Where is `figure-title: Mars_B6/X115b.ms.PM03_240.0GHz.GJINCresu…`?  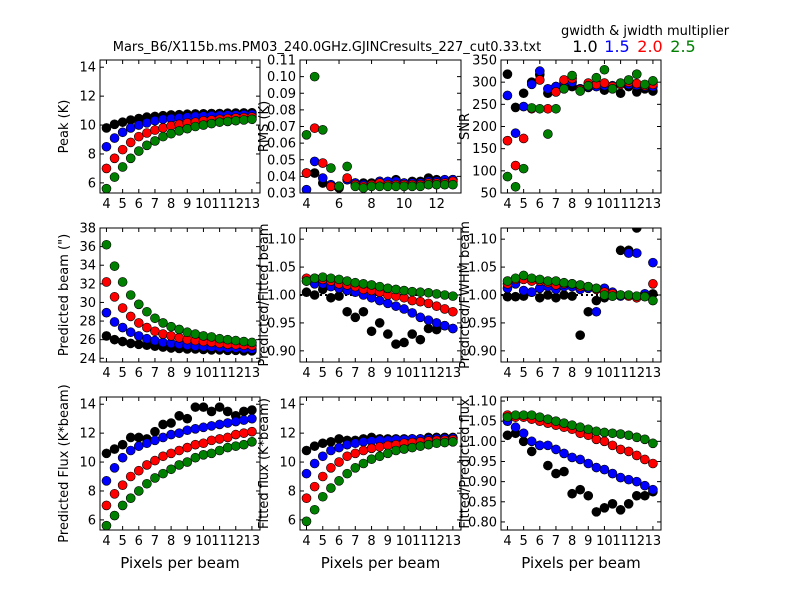
figure-title: Mars_B6/X115b.ms.PM03_240.0GHz.GJINCresu… is located at coordinates (327, 47).